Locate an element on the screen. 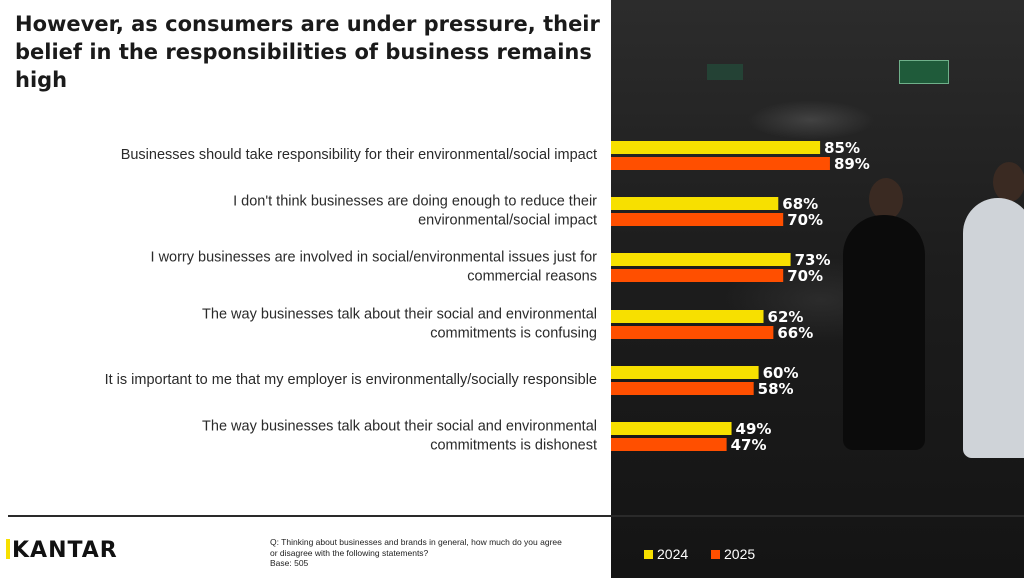 The height and width of the screenshot is (578, 1024). legend-label-2024: 2024 is located at coordinates (673, 554).